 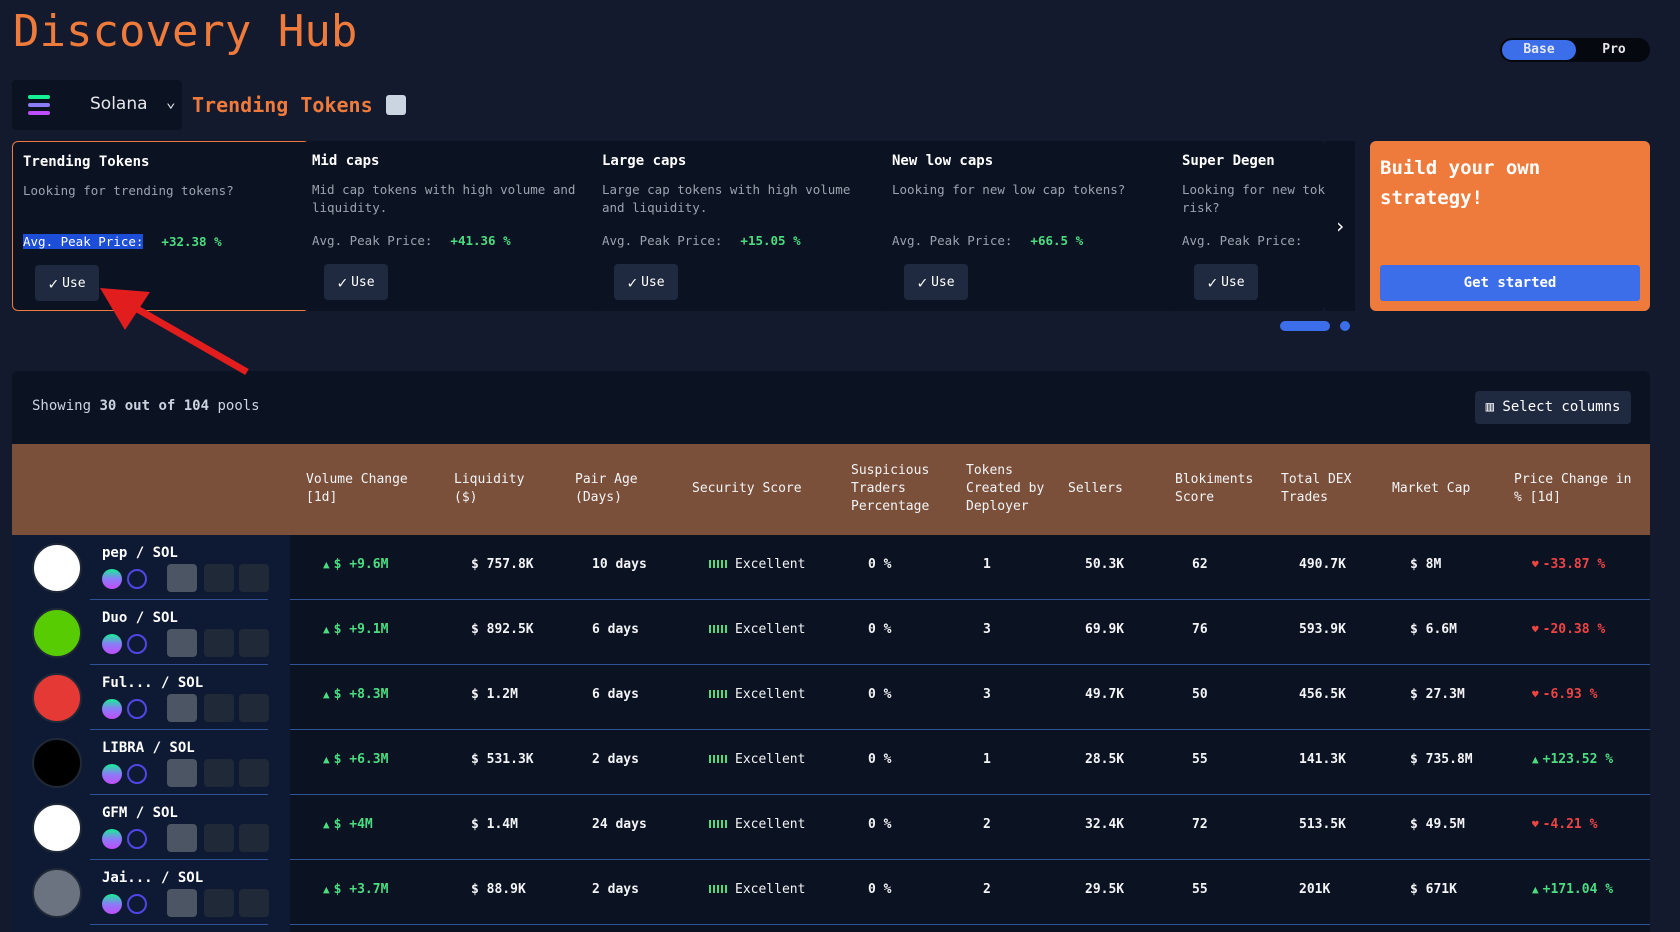 I want to click on column-header: Liquidity ($), so click(x=489, y=488).